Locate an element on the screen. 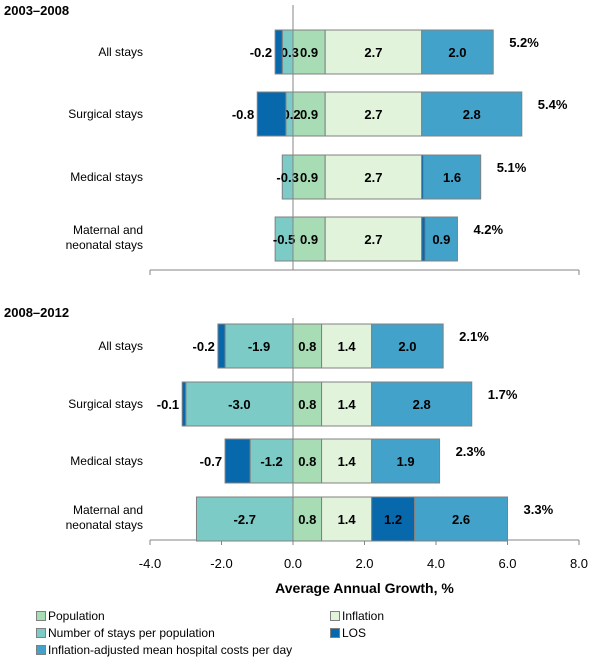 The height and width of the screenshot is (672, 614). total-label: 5.2% is located at coordinates (524, 42).